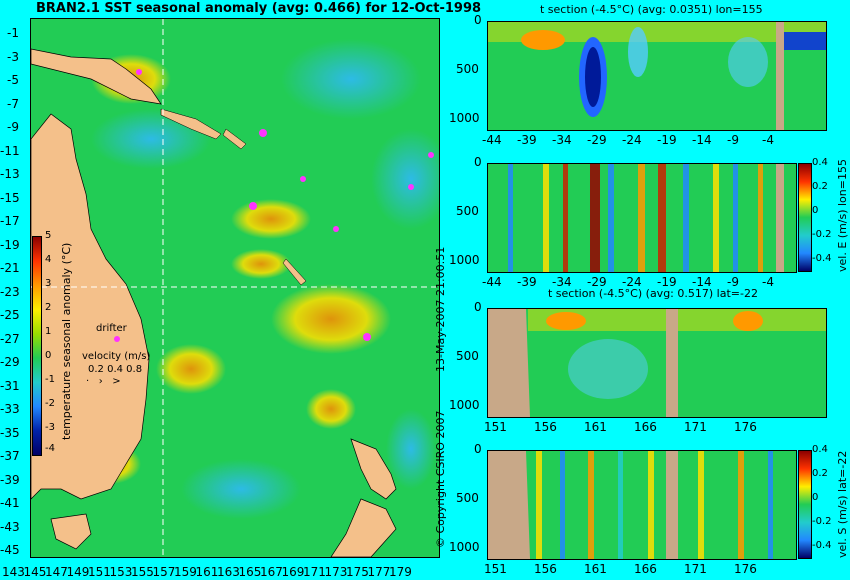 The width and height of the screenshot is (850, 580). Describe the element at coordinates (10, 291) in the screenshot. I see `map-y-tick: -23` at that location.